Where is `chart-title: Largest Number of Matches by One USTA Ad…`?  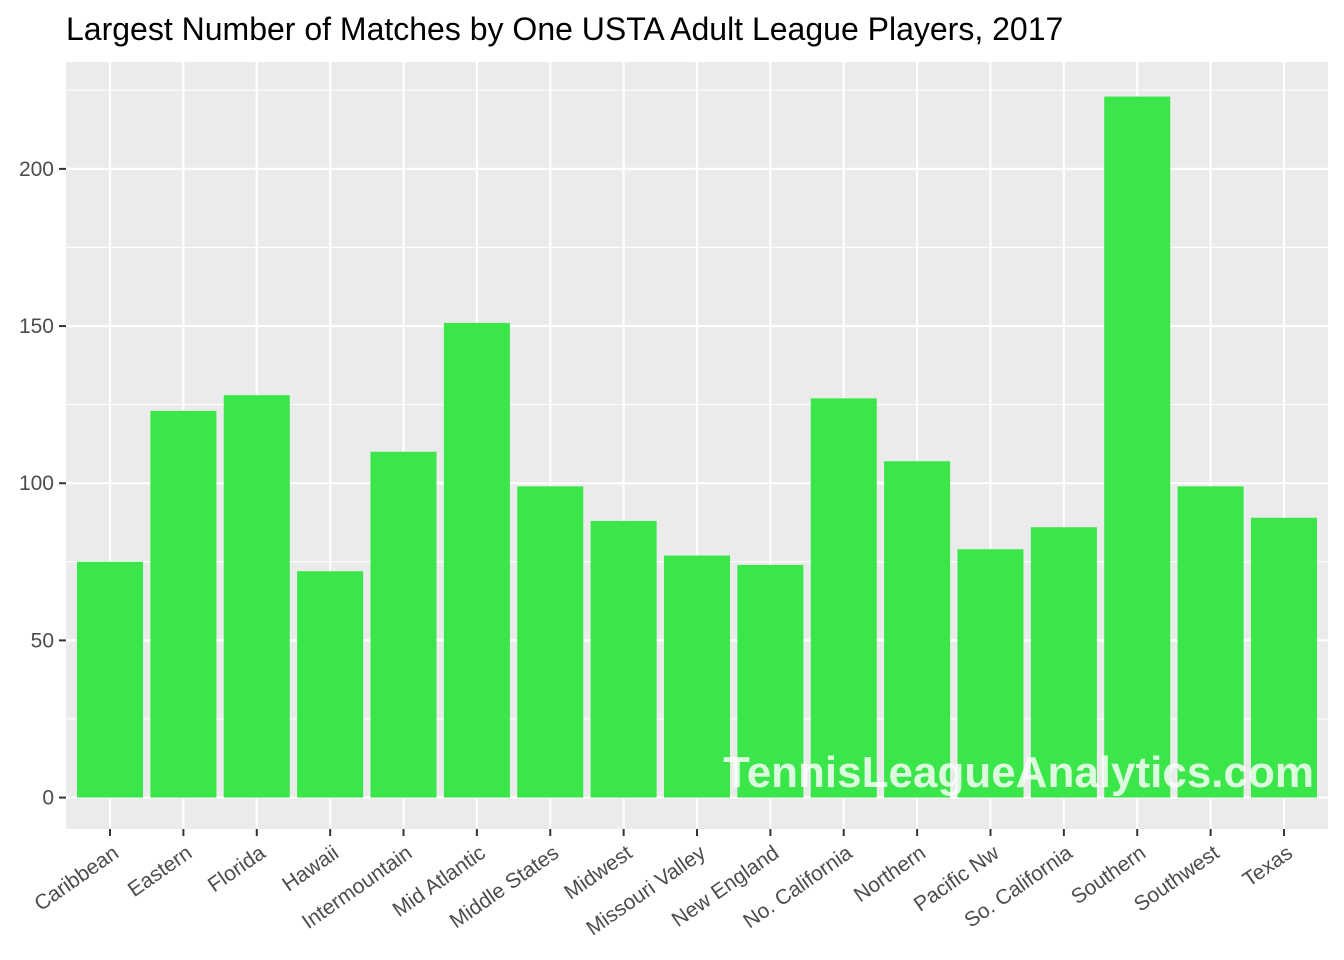
chart-title: Largest Number of Matches by One USTA Ad… is located at coordinates (564, 29).